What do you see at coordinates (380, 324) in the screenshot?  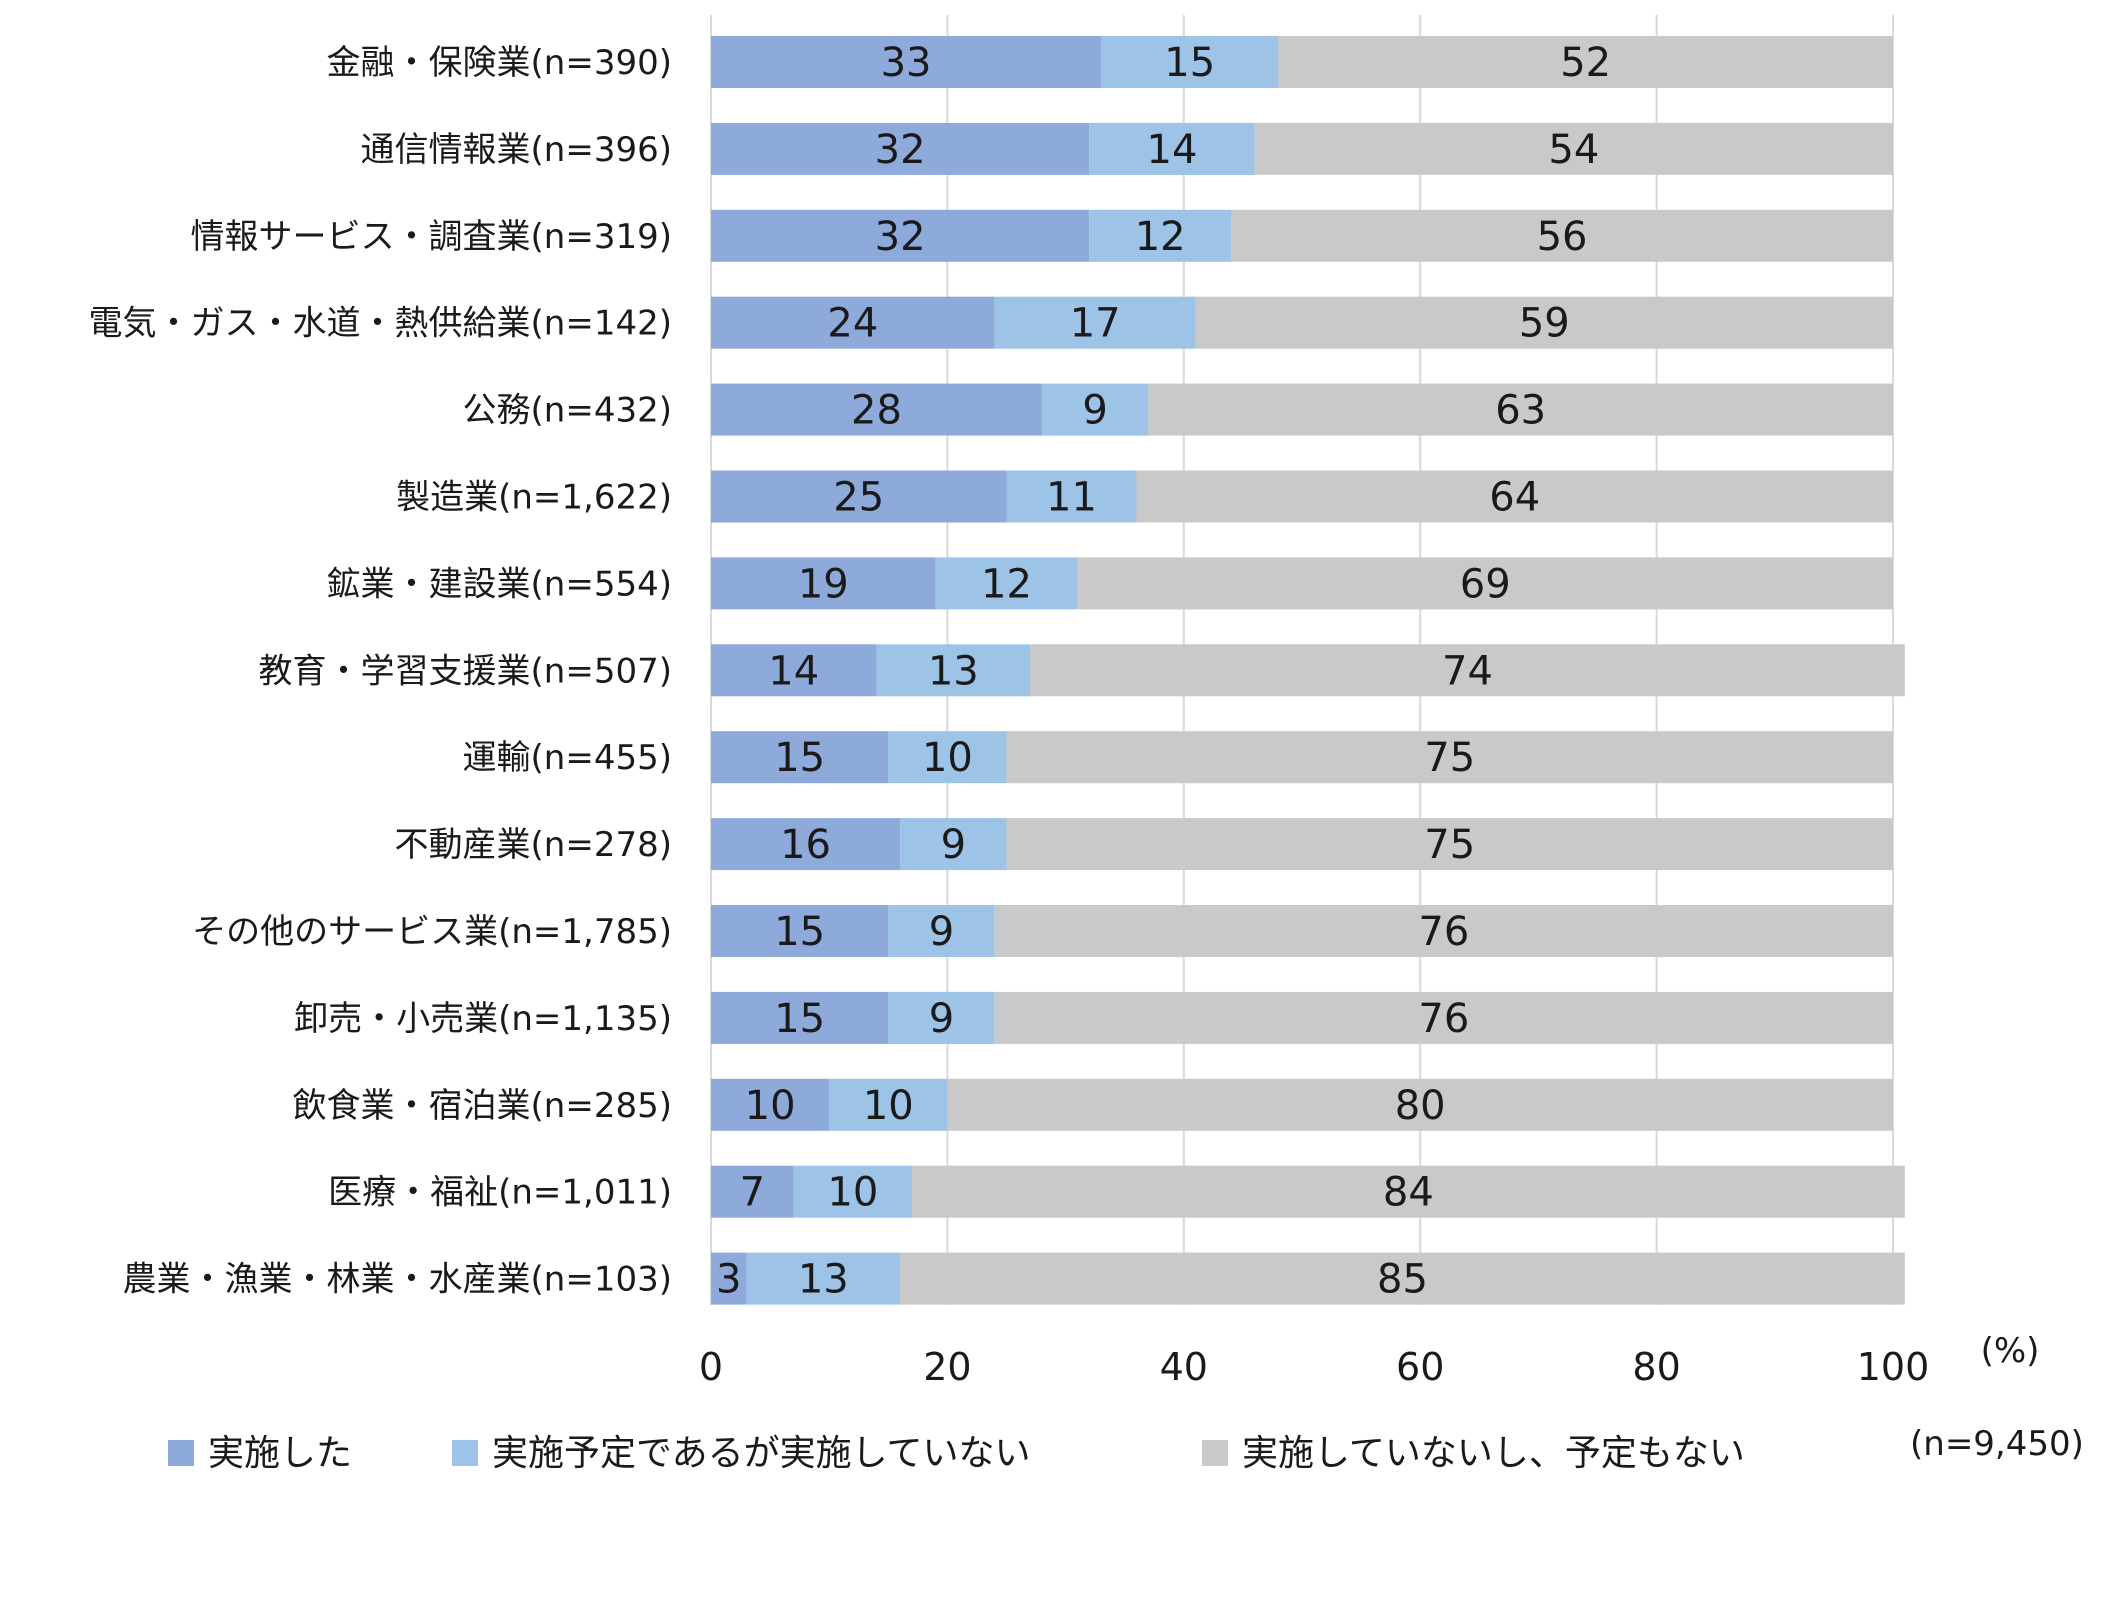 I see `category-label-3: 電気・ガス・水道・熱供給業(n=142)` at bounding box center [380, 324].